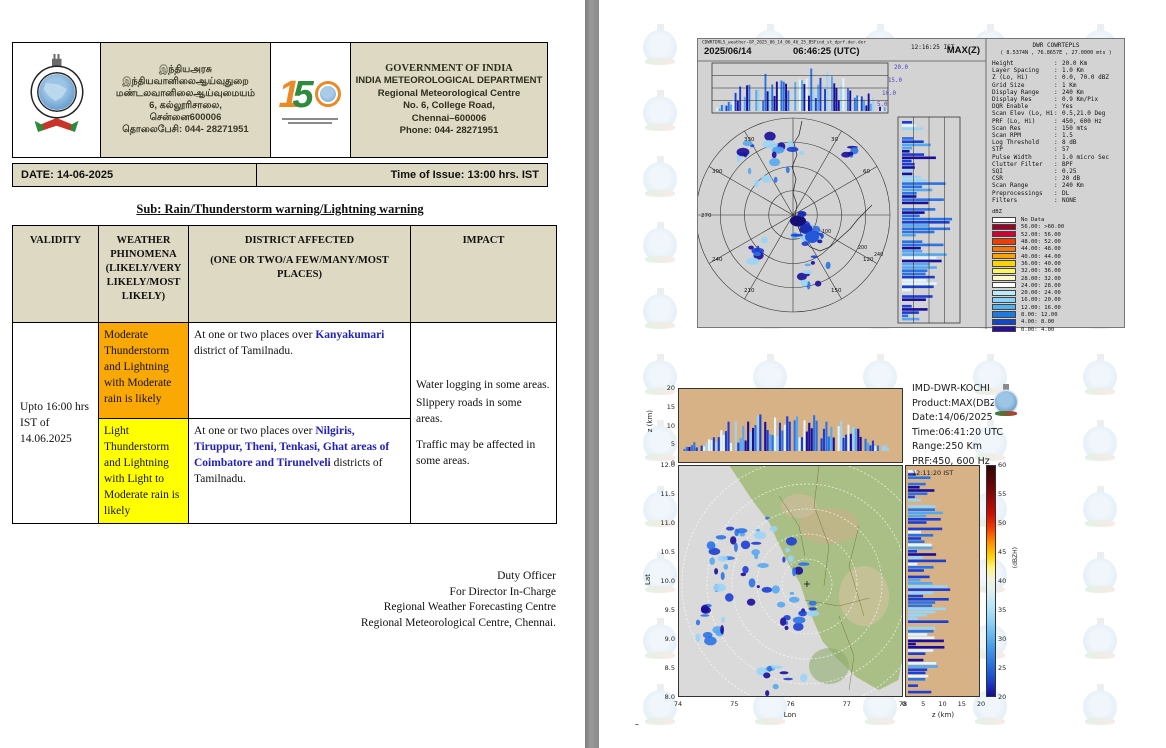 The width and height of the screenshot is (1166, 748). What do you see at coordinates (672, 463) in the screenshot?
I see `tick-label: 0` at bounding box center [672, 463].